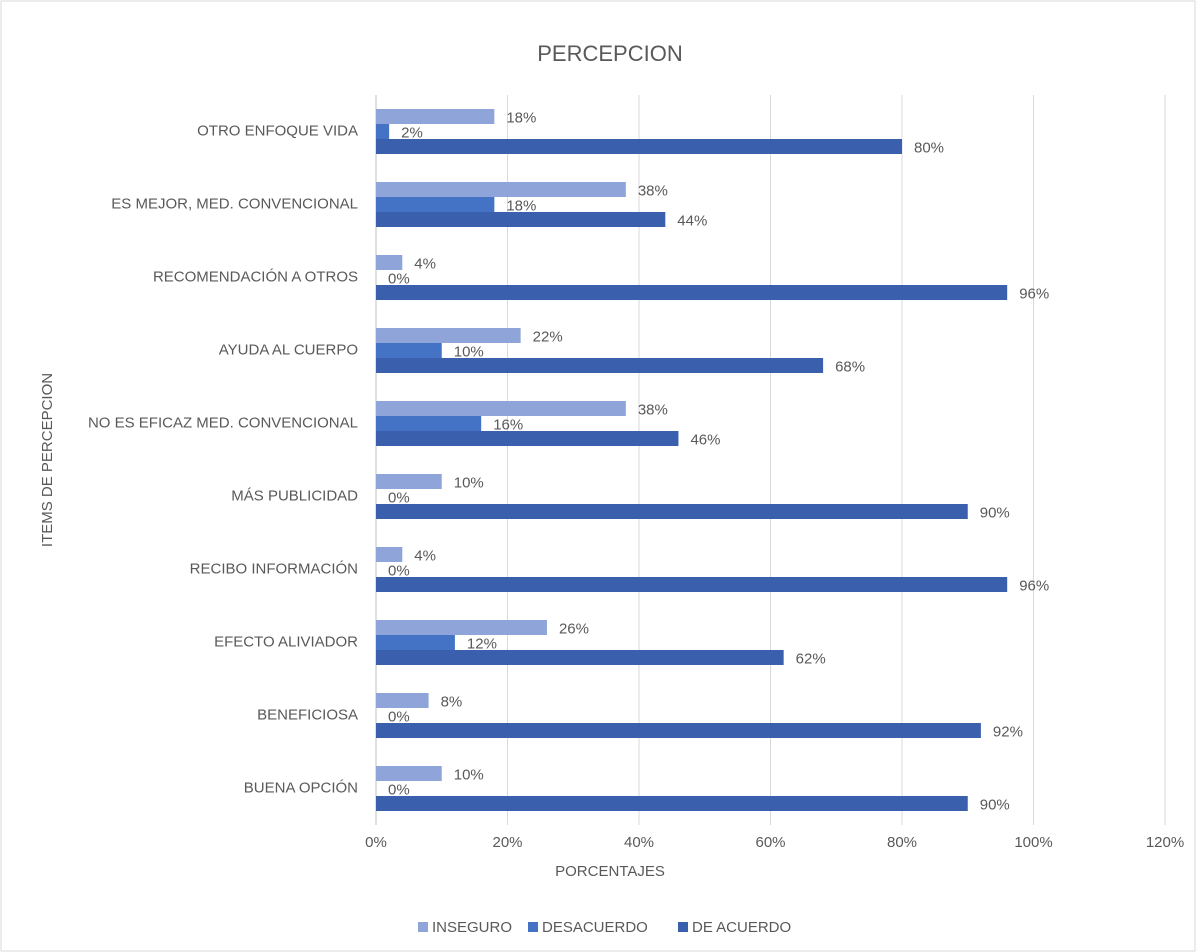 This screenshot has height=952, width=1197. Describe the element at coordinates (595, 927) in the screenshot. I see `legend-label: DESACUERDO` at that location.